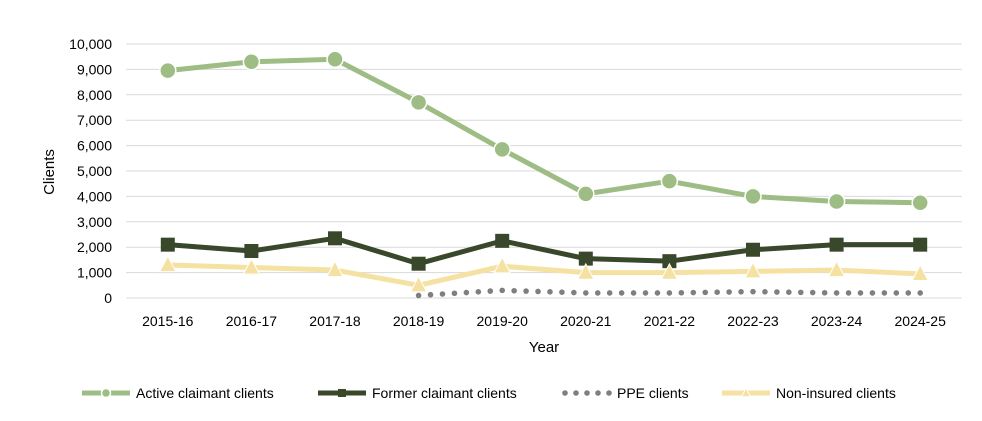 The height and width of the screenshot is (421, 982). I want to click on y-tick-label: 0, so click(108, 298).